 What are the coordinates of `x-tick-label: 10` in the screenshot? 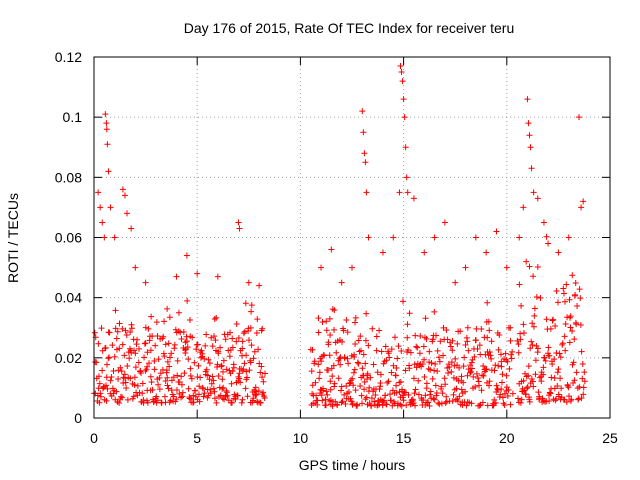 It's located at (301, 438).